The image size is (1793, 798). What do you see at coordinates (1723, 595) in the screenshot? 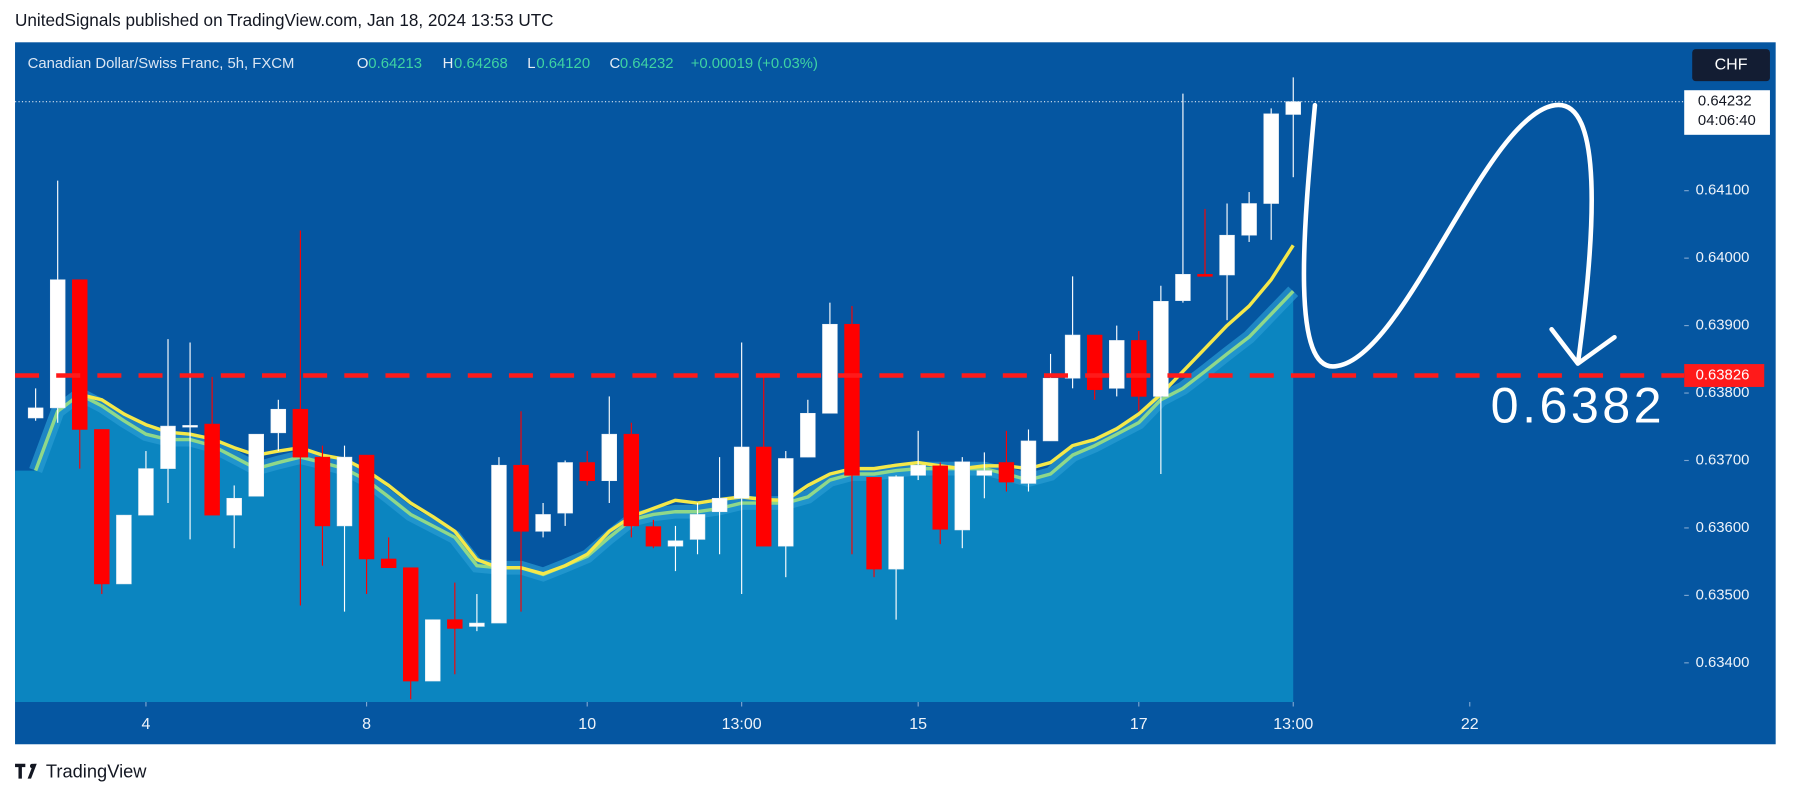
I see `y-tick-label: 0.63500` at bounding box center [1723, 595].